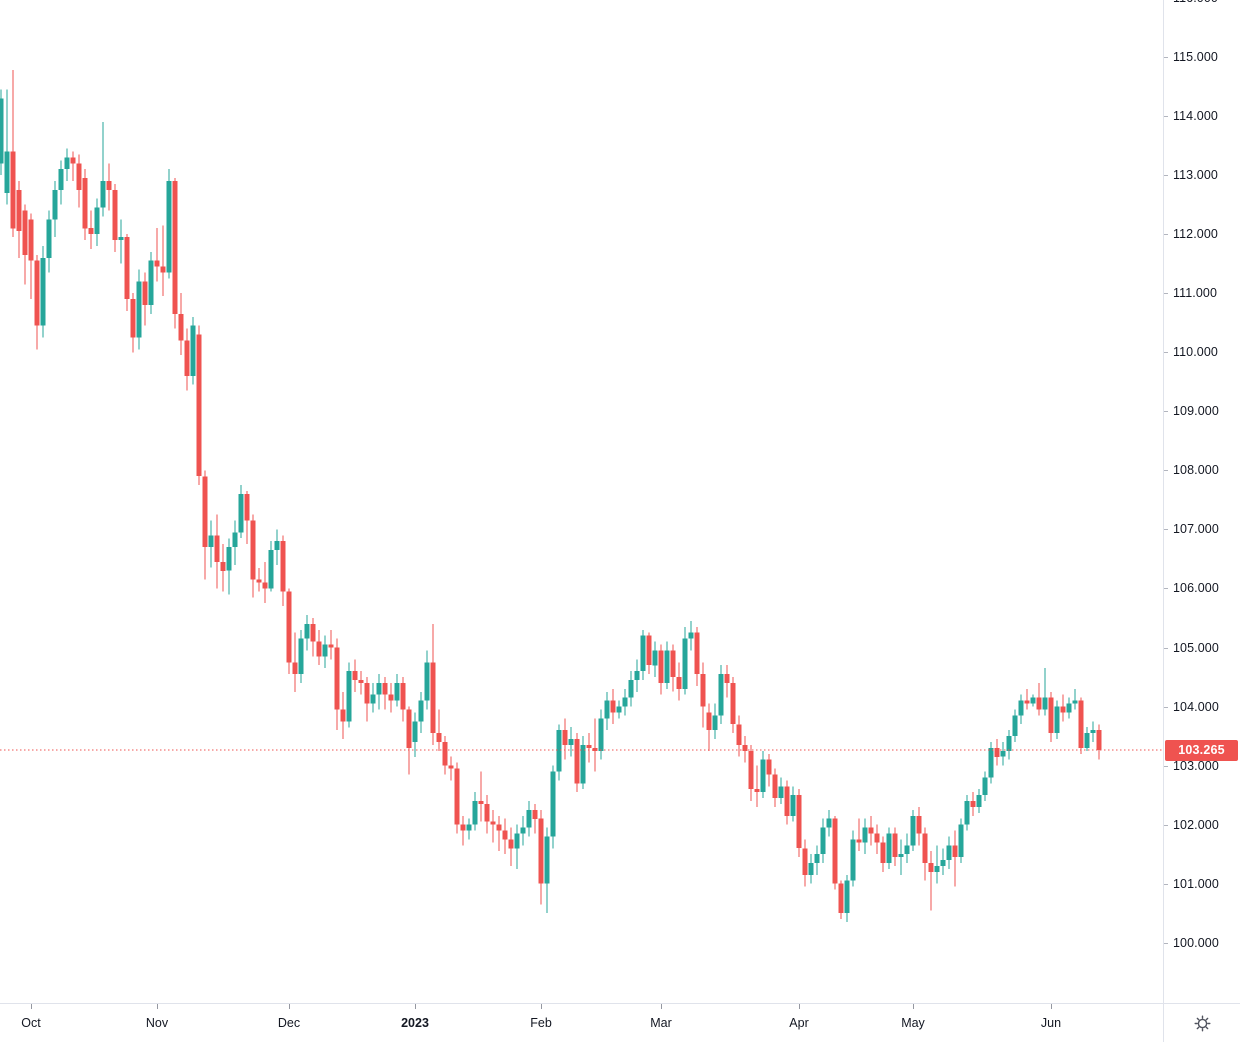 Image resolution: width=1240 pixels, height=1042 pixels. I want to click on time-axis: Oct Nov Dec 2023 Feb Mar Apr May Jun, so click(581, 1022).